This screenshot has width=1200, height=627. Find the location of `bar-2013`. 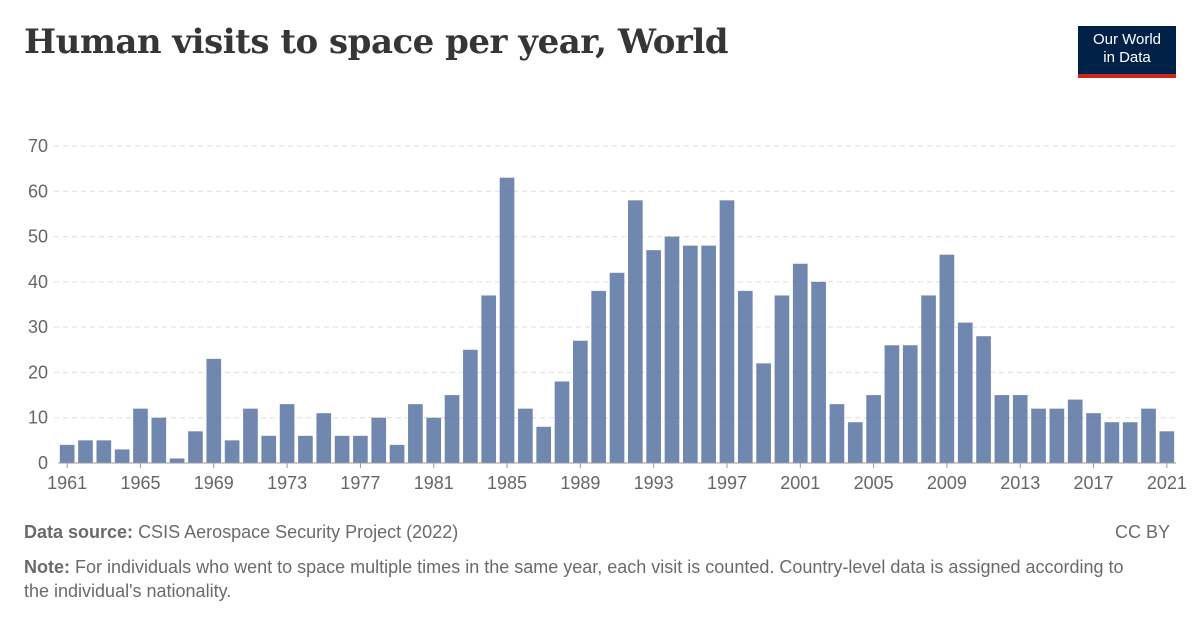

bar-2013 is located at coordinates (1020, 429).